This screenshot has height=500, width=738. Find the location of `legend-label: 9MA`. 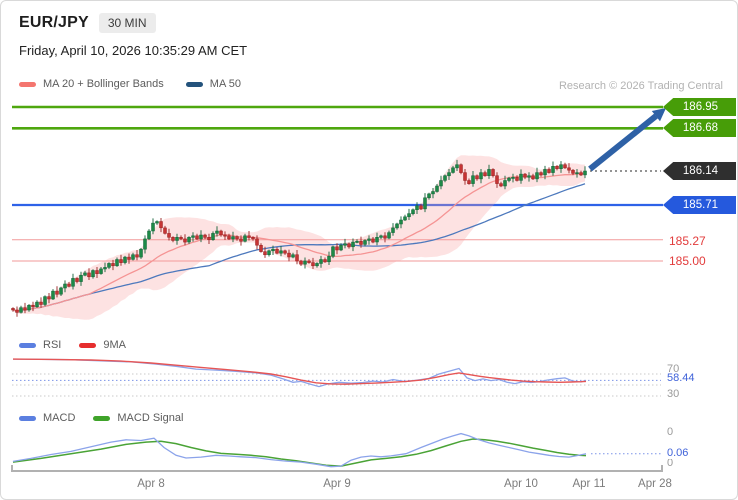

legend-label: 9MA is located at coordinates (114, 345).